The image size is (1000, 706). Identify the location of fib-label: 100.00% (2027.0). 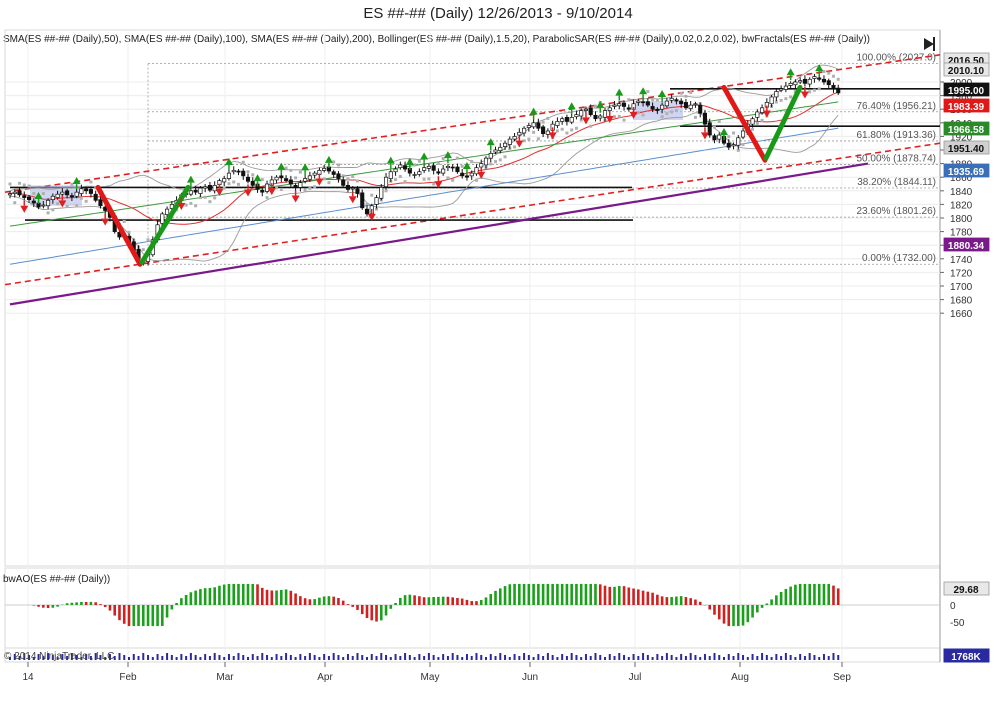
(896, 58).